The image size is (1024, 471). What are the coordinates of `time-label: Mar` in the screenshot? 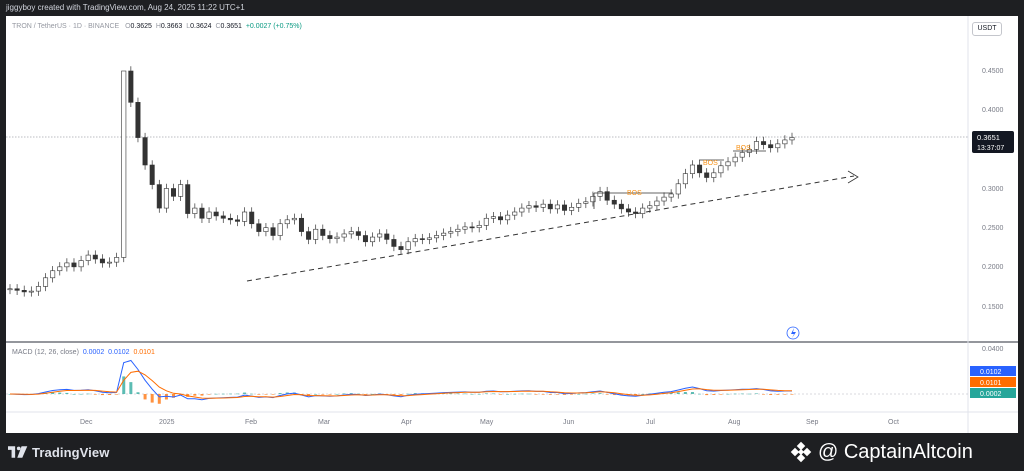 It's located at (324, 422).